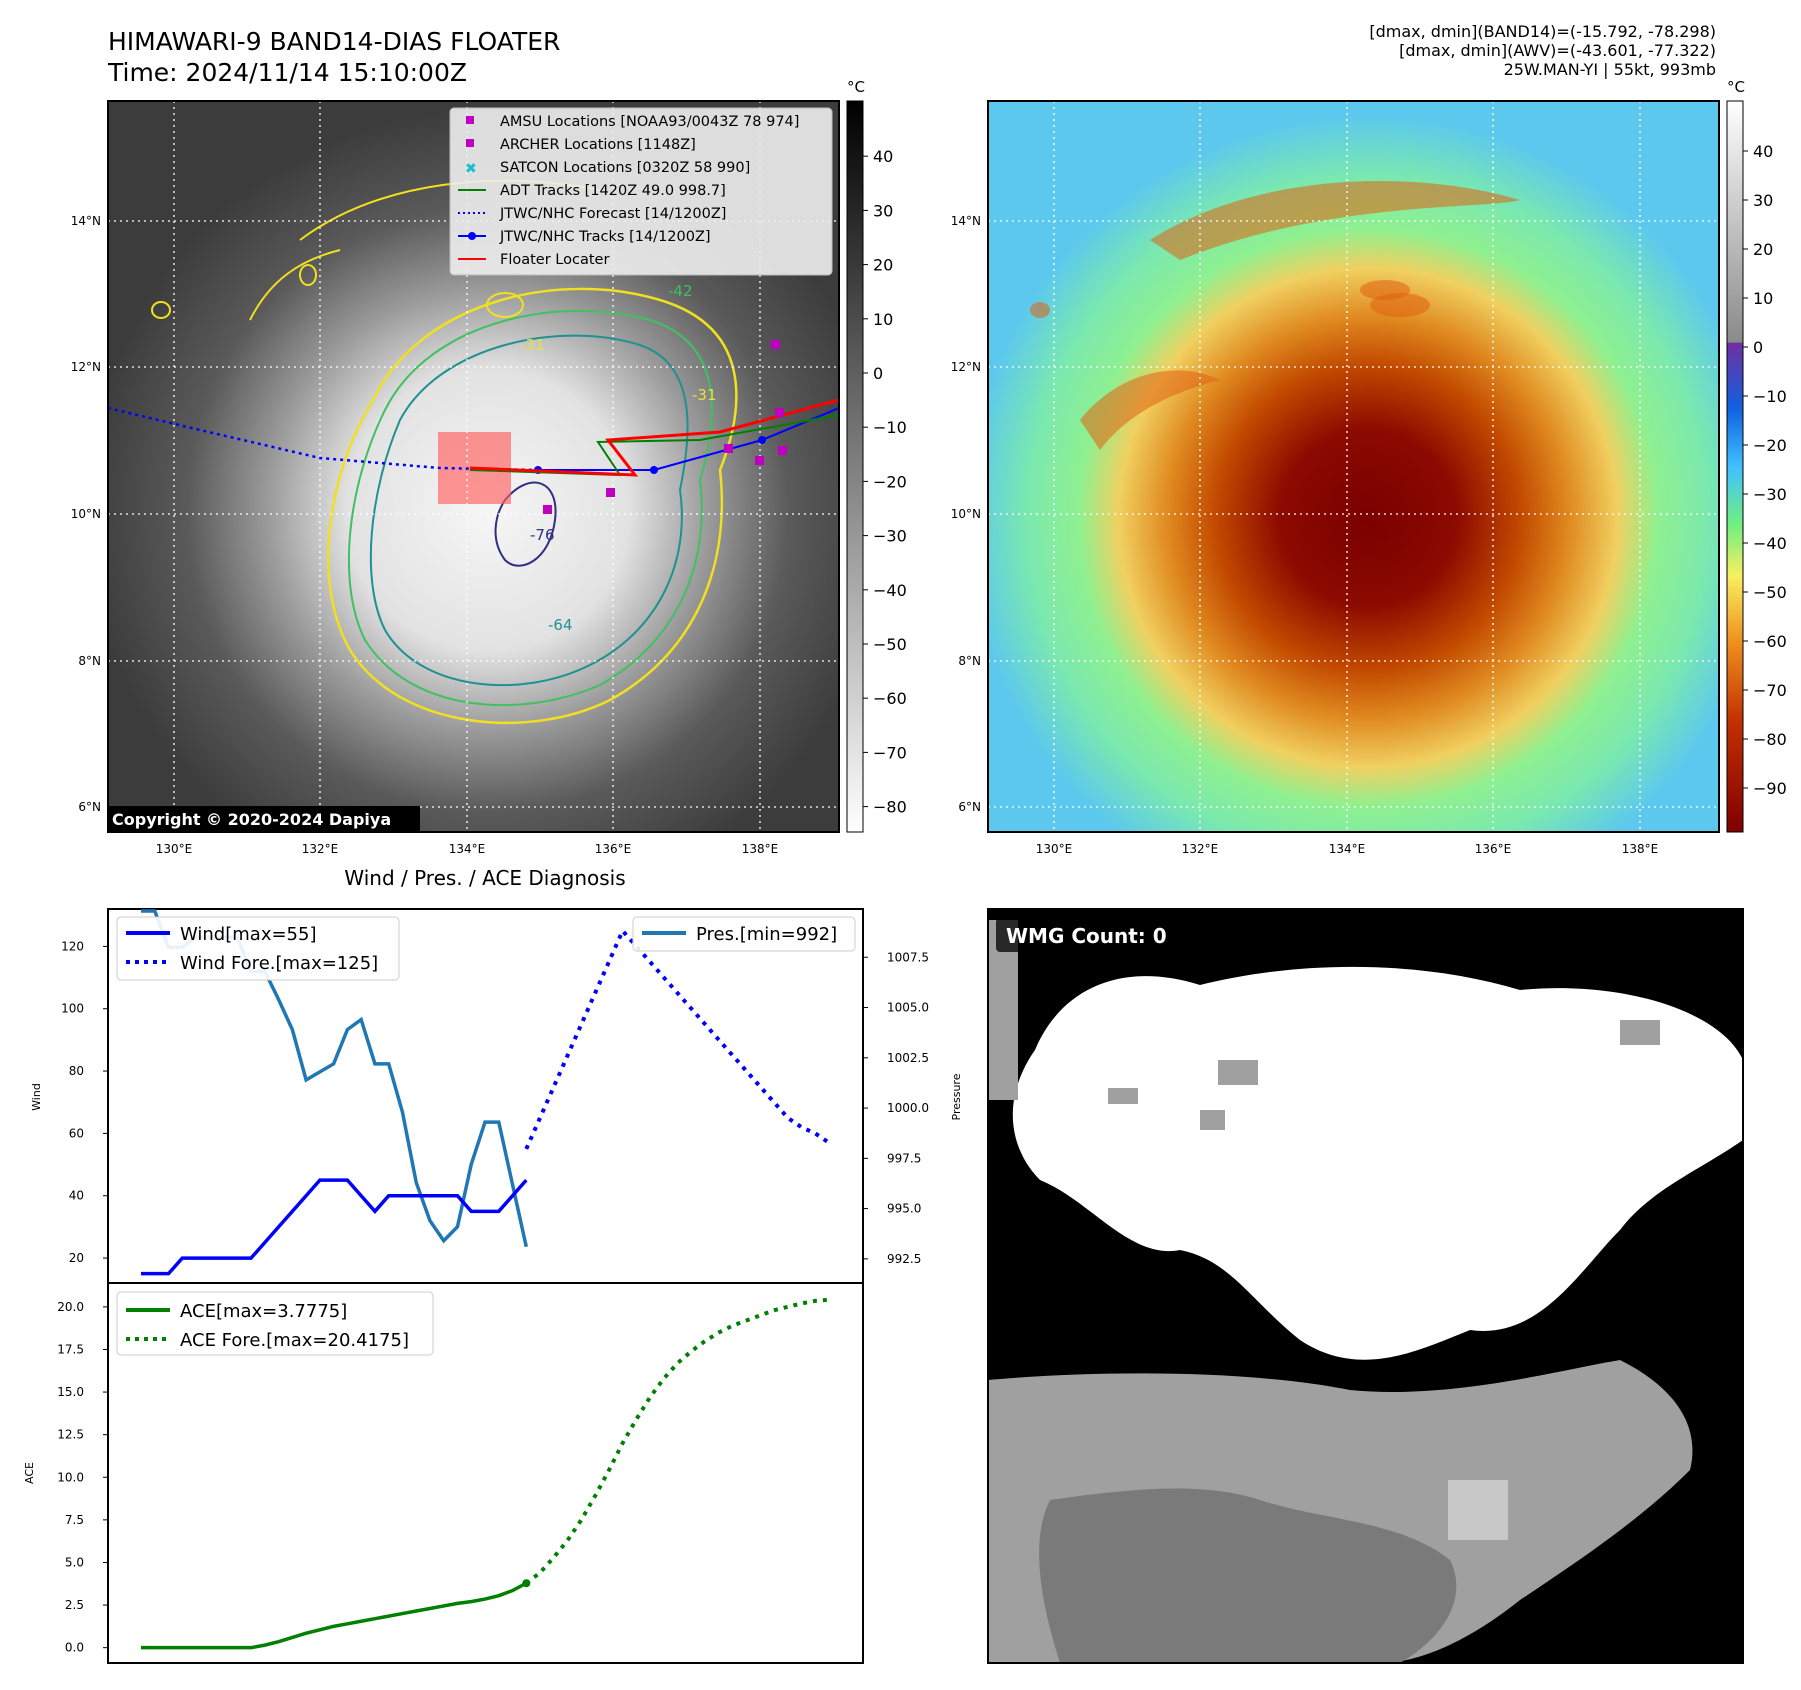 Image resolution: width=1801 pixels, height=1690 pixels. What do you see at coordinates (1770, 739) in the screenshot?
I see `colorbar-tick-label: −80` at bounding box center [1770, 739].